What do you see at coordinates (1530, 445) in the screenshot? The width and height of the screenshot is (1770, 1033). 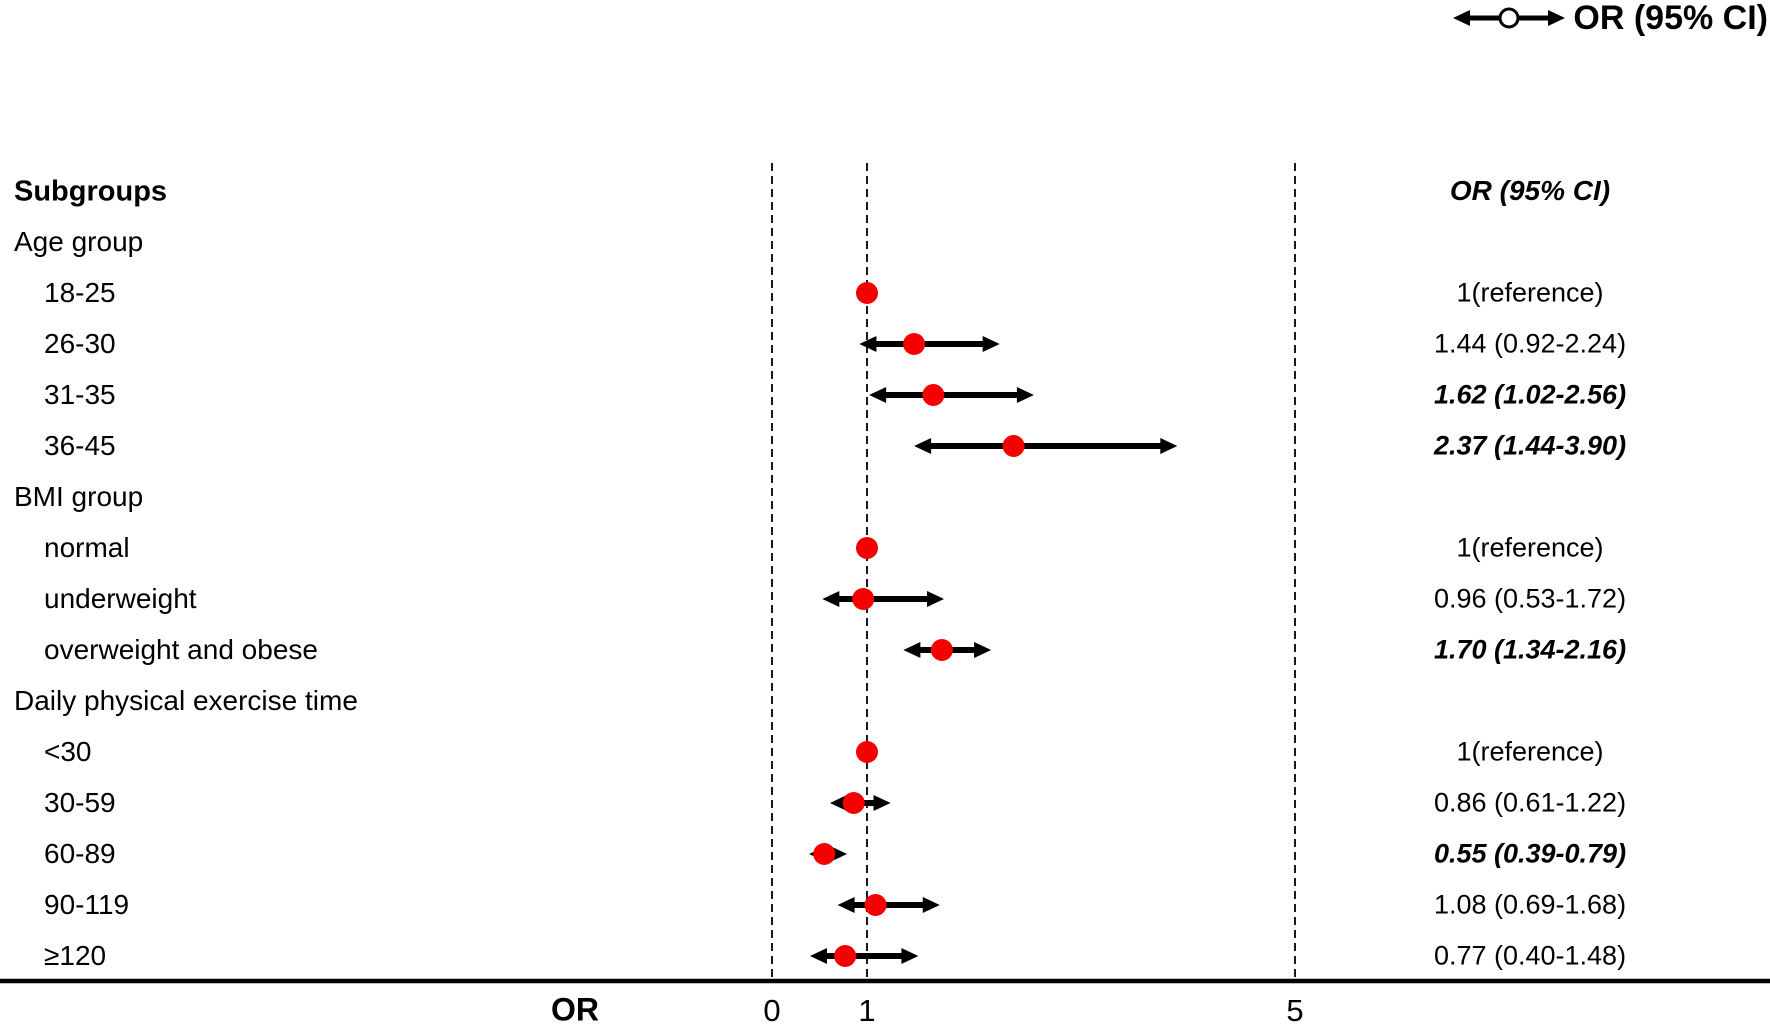 I see `or-ci-value: 2.37 (1.44-3.90)` at bounding box center [1530, 445].